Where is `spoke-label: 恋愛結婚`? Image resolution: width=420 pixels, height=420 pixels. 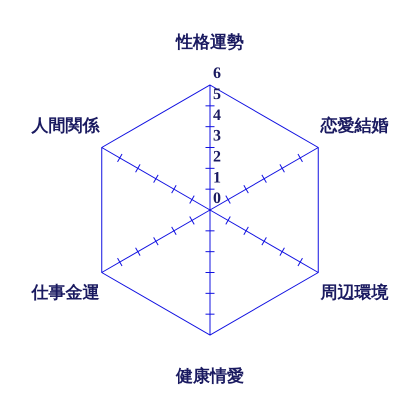 spoke-label: 恋愛結婚 is located at coordinates (354, 125).